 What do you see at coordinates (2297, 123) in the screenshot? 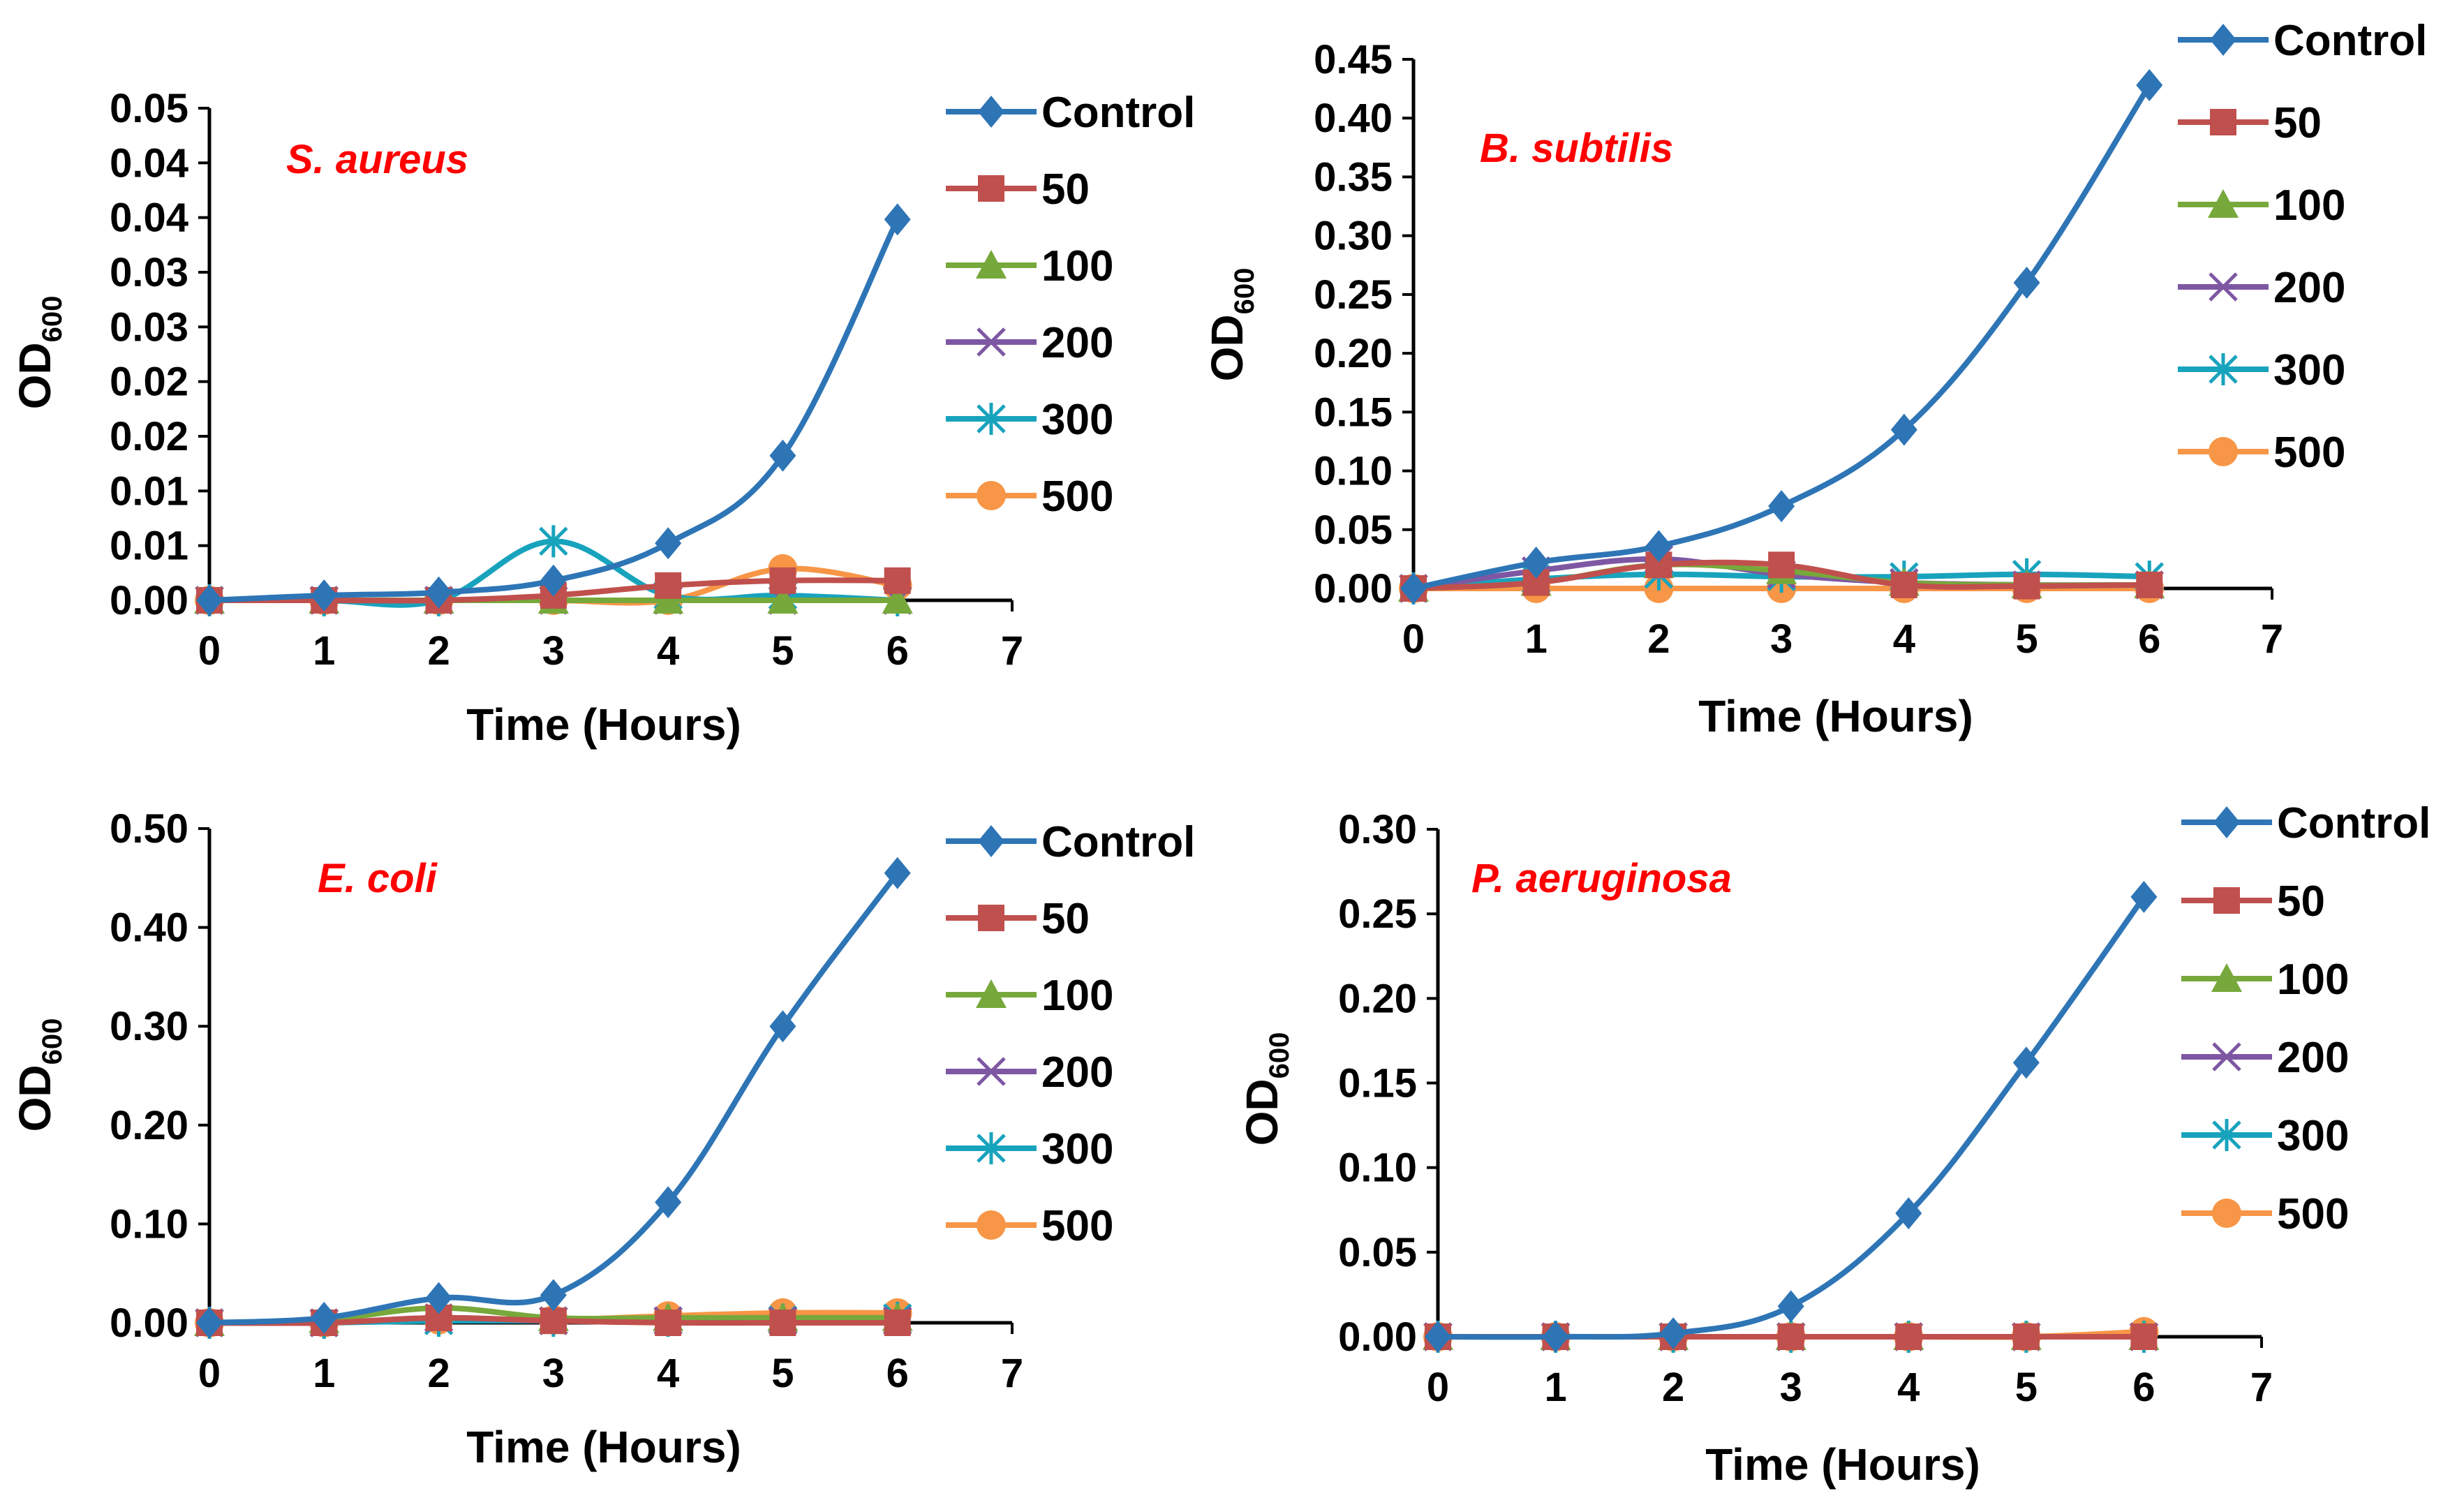
I see `legend-label-50: 50` at bounding box center [2297, 123].